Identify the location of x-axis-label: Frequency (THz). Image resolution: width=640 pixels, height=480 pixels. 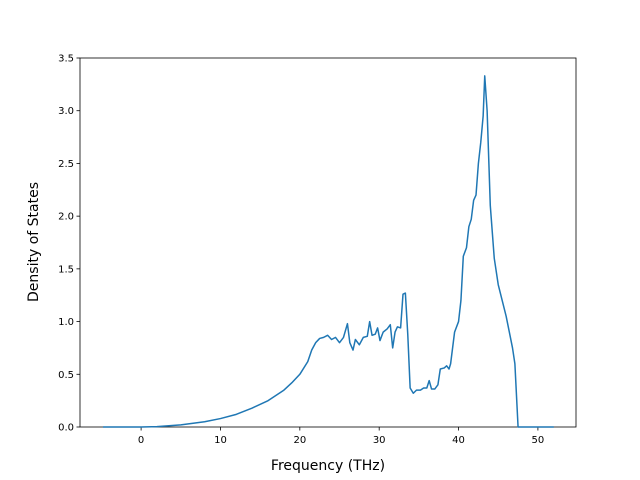
(328, 466).